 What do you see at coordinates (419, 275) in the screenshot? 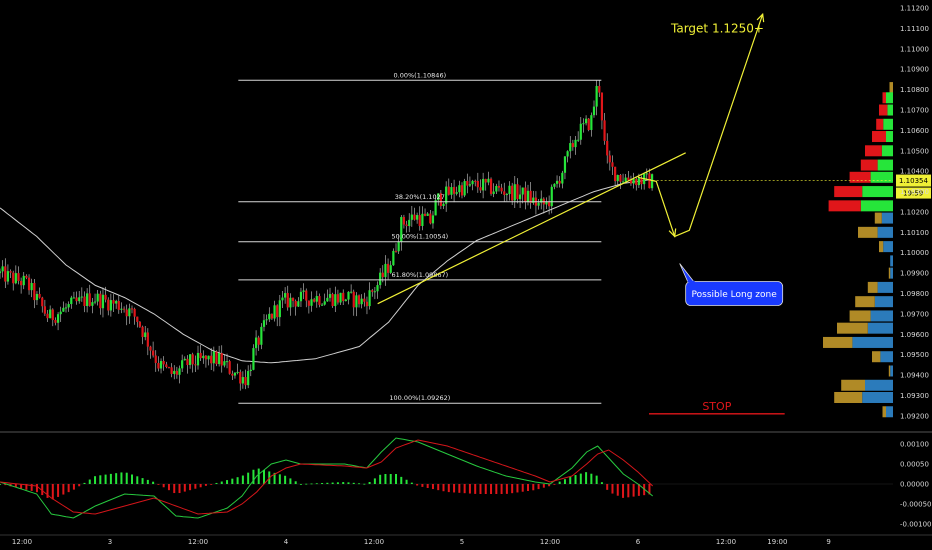
I see `fib-level-label: 61.80%(1.09867)` at bounding box center [419, 275].